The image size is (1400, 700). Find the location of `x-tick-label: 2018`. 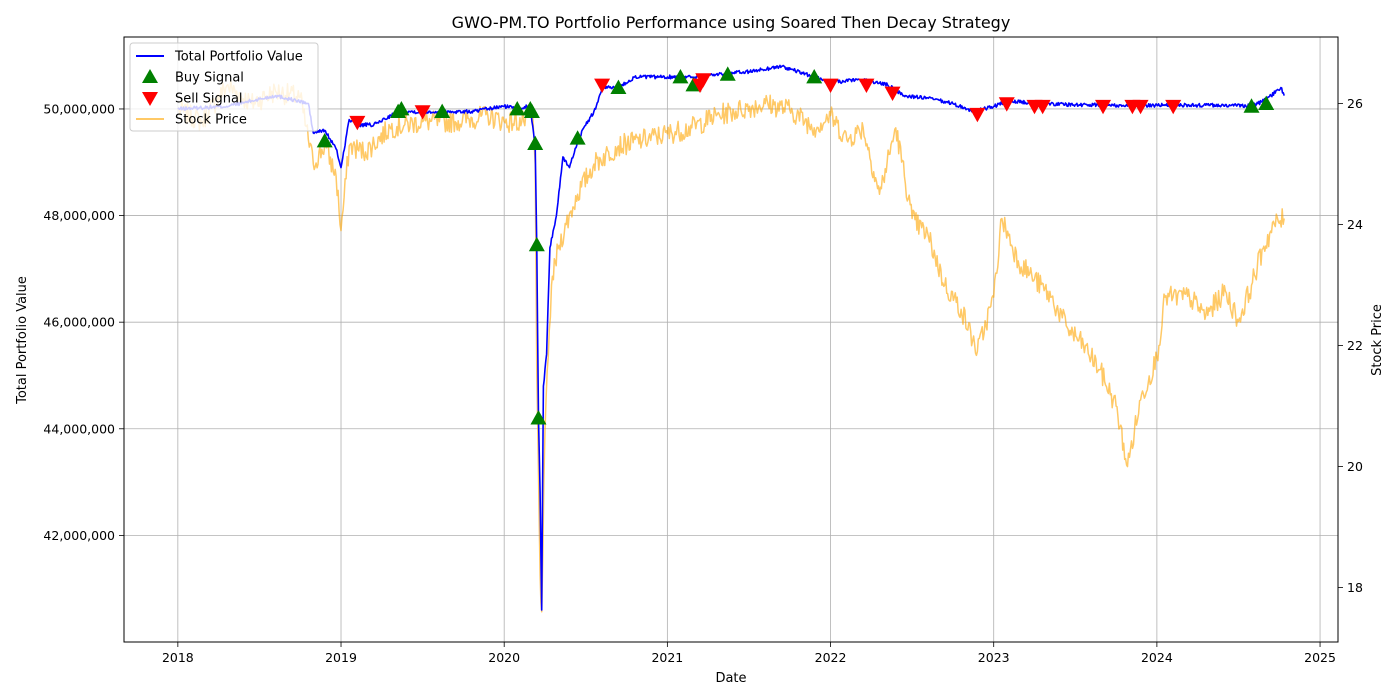

x-tick-label: 2018 is located at coordinates (178, 657).